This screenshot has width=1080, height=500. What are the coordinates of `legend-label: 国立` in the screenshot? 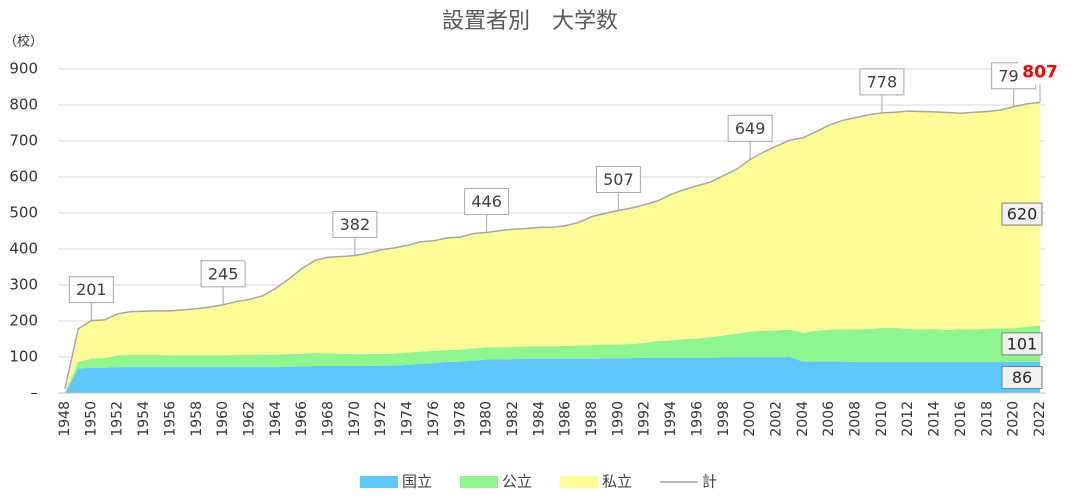 It's located at (417, 482).